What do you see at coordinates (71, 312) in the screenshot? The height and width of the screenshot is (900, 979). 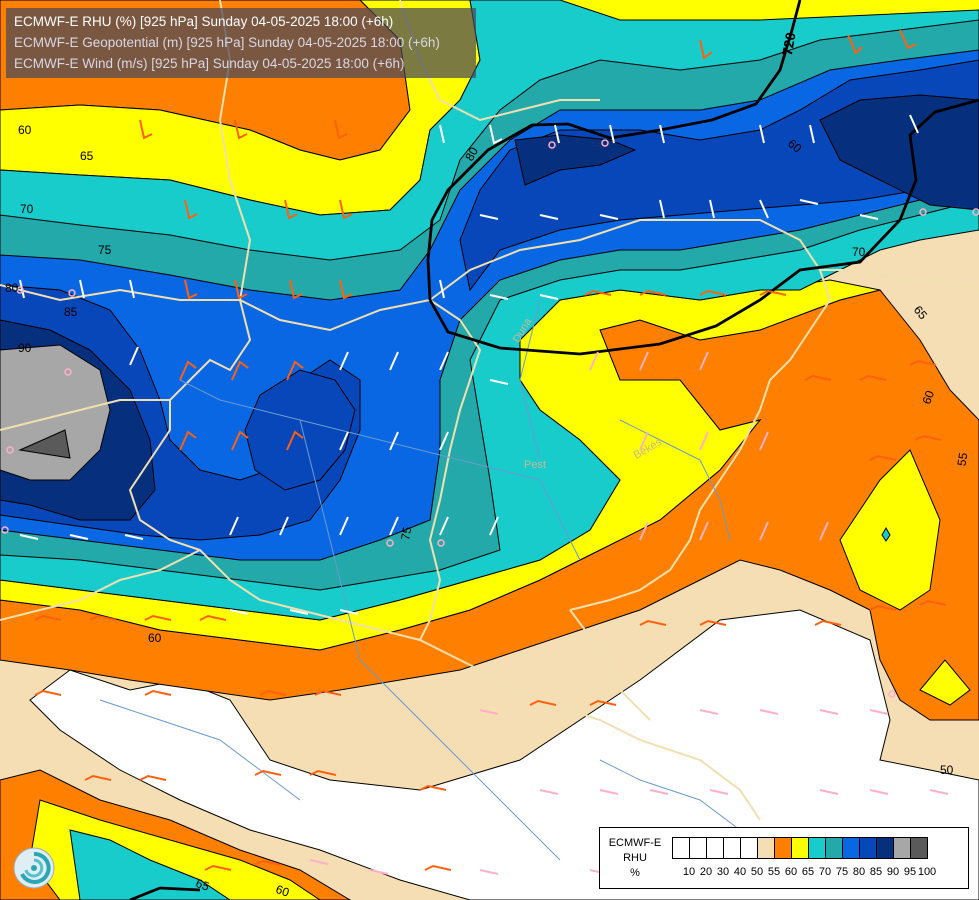 I see `contour-label: 85` at bounding box center [71, 312].